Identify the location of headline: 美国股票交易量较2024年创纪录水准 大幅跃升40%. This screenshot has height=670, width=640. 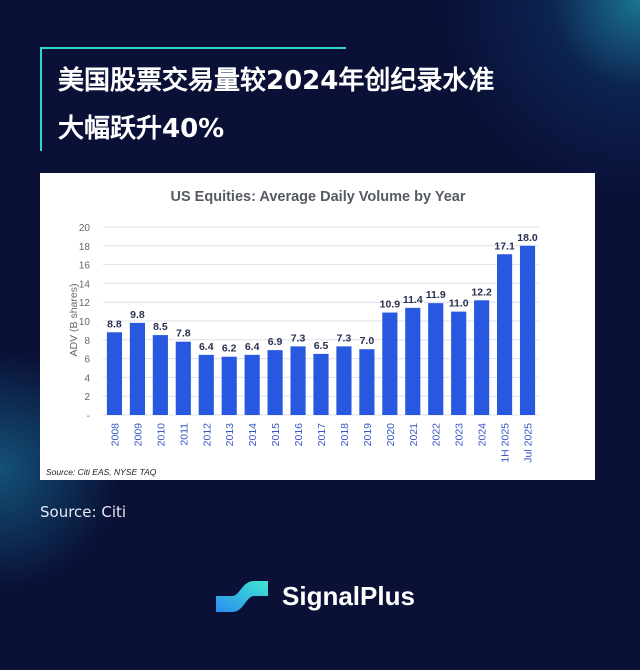
(276, 105).